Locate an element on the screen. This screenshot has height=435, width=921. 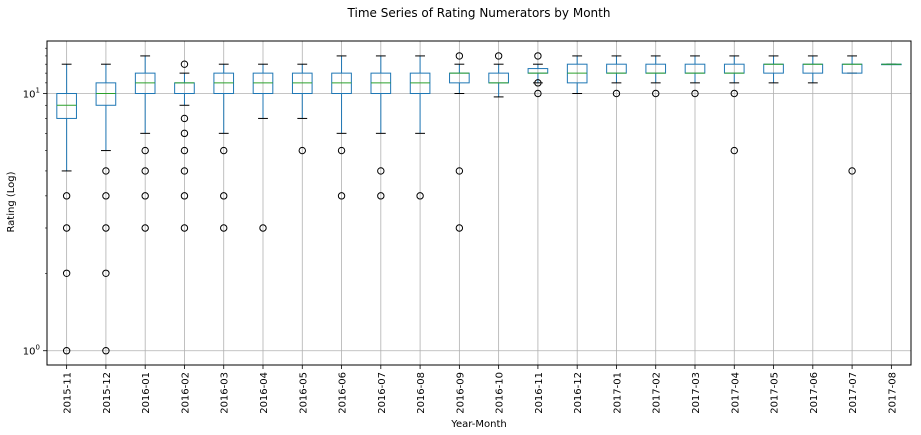
y-tick-label: 10⁰ is located at coordinates (31, 351).